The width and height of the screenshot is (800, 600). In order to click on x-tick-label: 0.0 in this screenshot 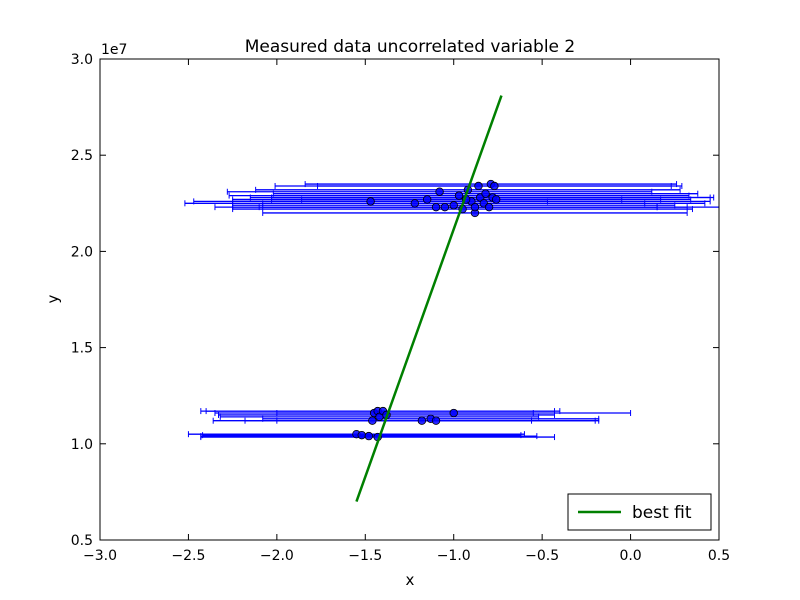, I will do `click(630, 556)`.